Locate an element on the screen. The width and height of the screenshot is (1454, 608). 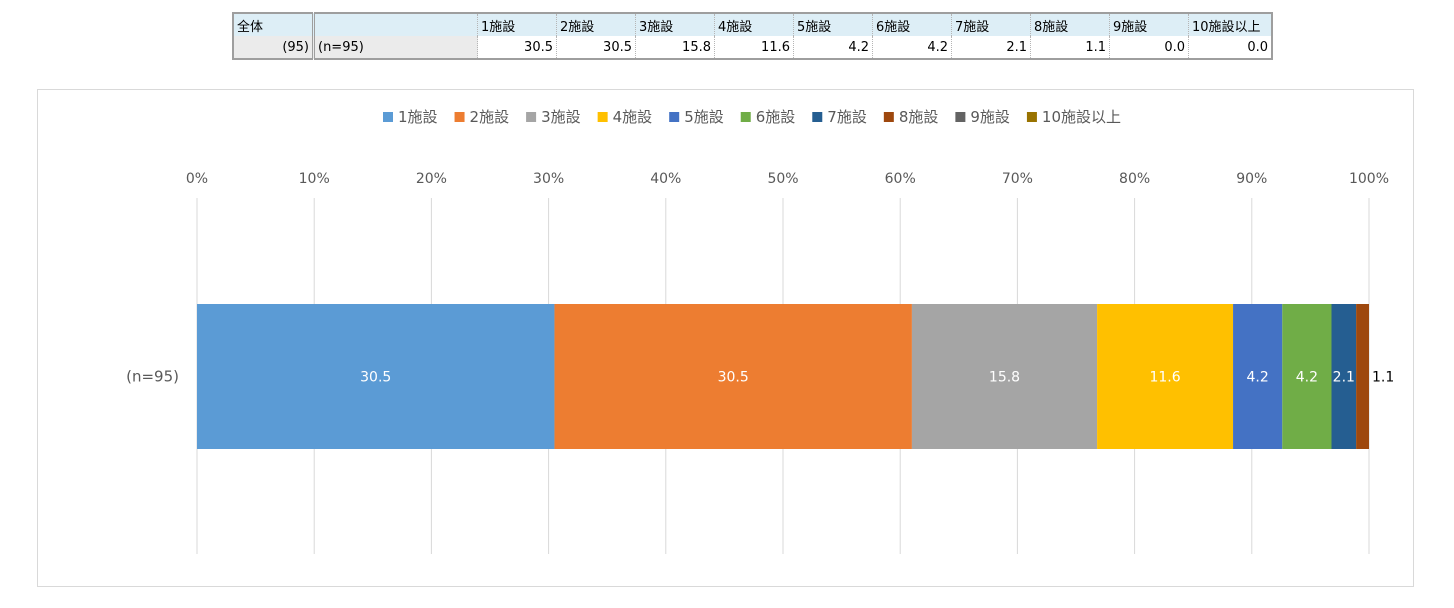
x-tick-label: 30% is located at coordinates (548, 179).